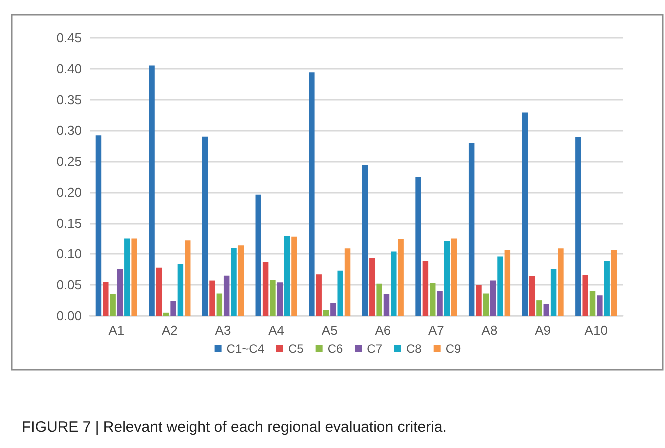 The width and height of the screenshot is (665, 448). I want to click on y-tick-label: 0.45, so click(69, 38).